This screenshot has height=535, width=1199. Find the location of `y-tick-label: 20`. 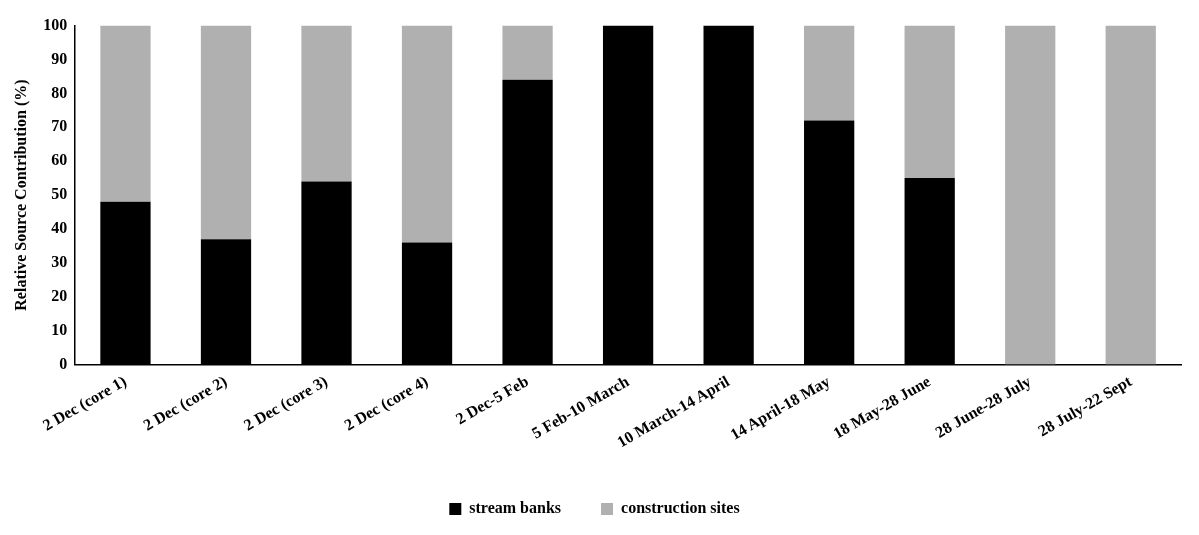

y-tick-label: 20 is located at coordinates (59, 295).